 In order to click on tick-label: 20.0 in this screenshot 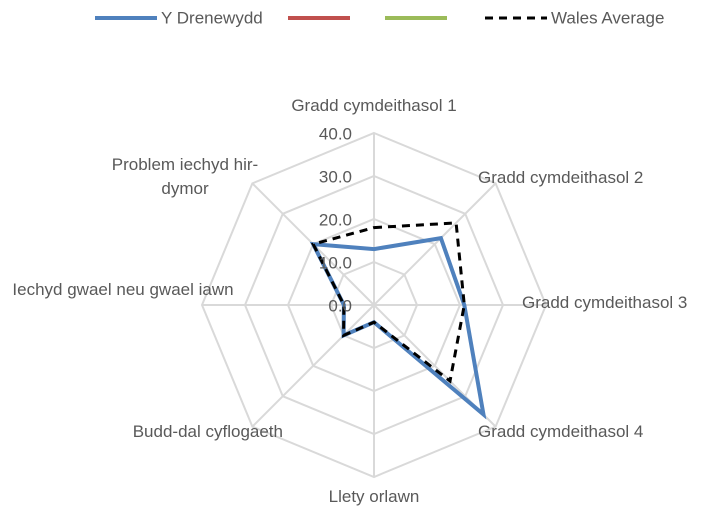, I will do `click(335, 219)`.